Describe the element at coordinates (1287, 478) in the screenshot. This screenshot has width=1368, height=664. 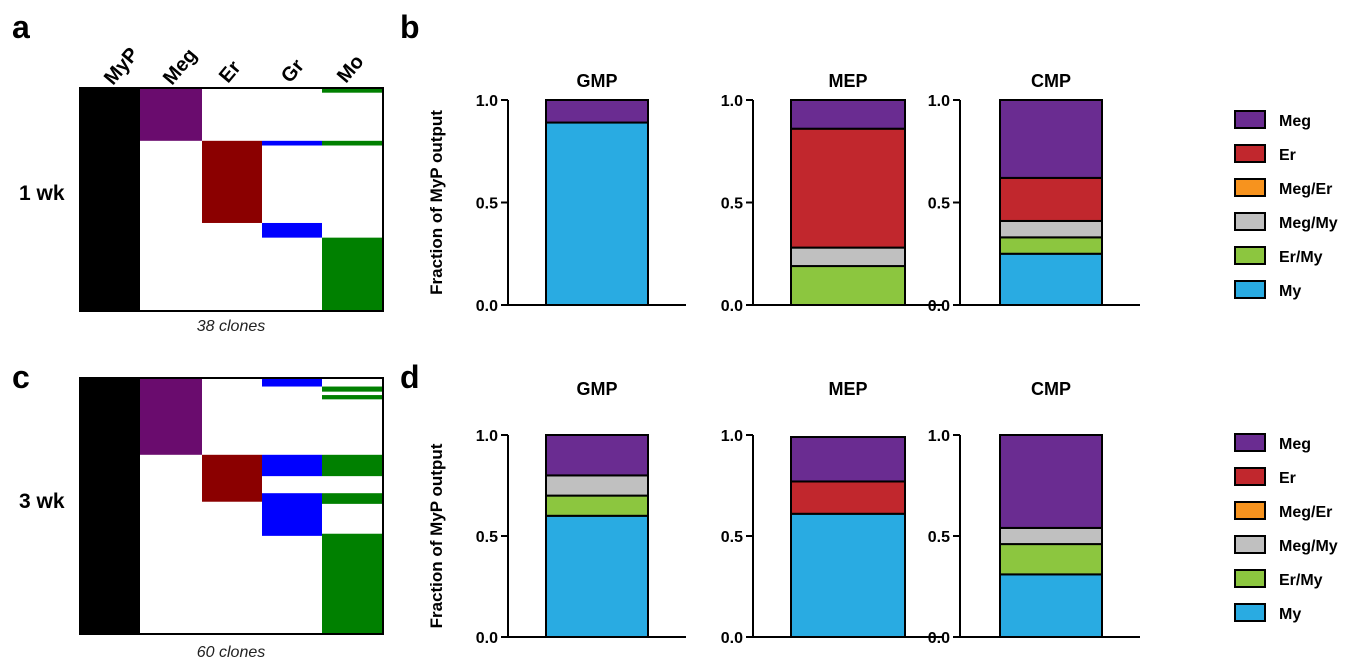
I see `legend-label: Er` at that location.